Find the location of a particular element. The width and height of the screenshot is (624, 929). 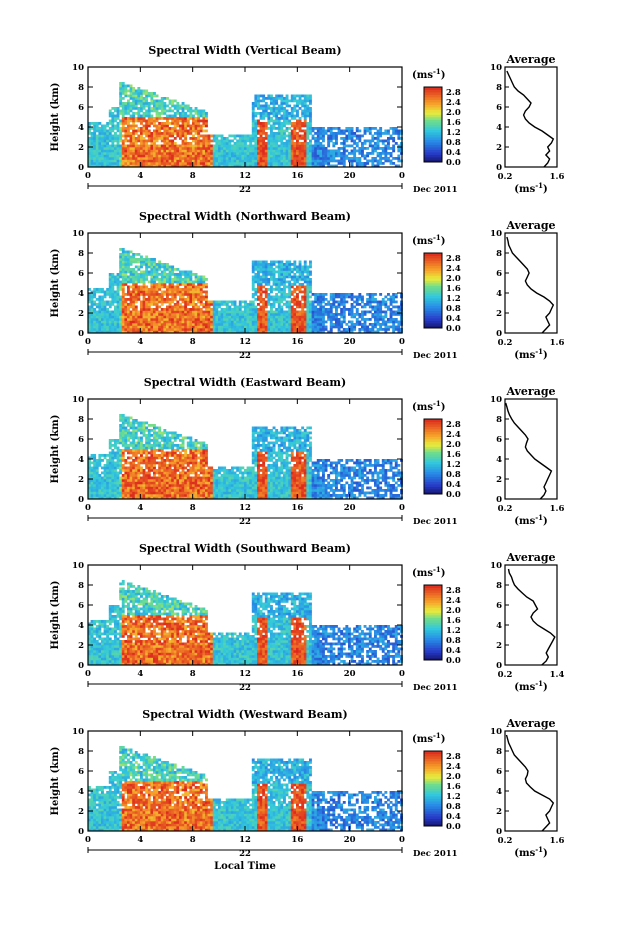

chart-title: Spectral Width (Westward Beam) is located at coordinates (244, 714).